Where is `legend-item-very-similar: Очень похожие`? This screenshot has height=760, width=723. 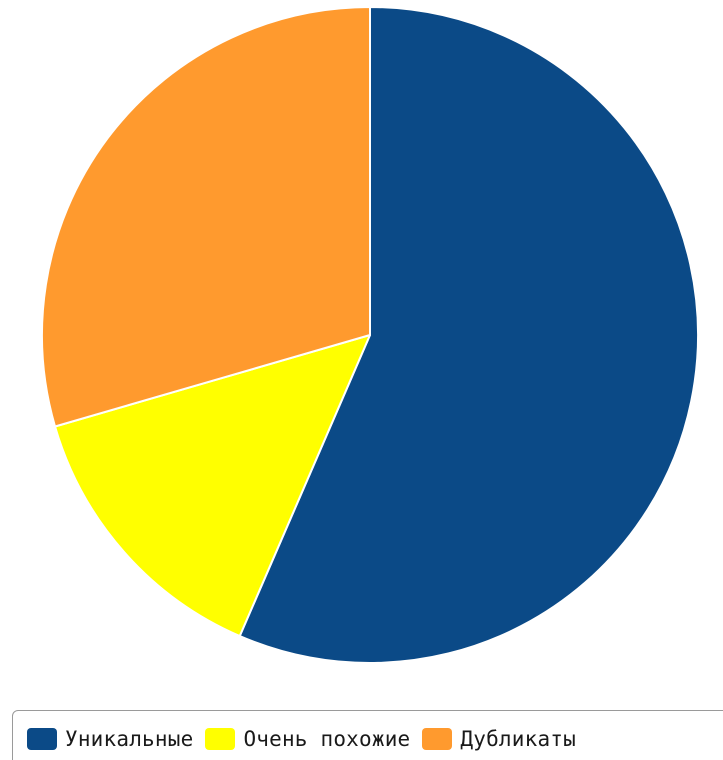
legend-item-very-similar: Очень похожие is located at coordinates (307, 739).